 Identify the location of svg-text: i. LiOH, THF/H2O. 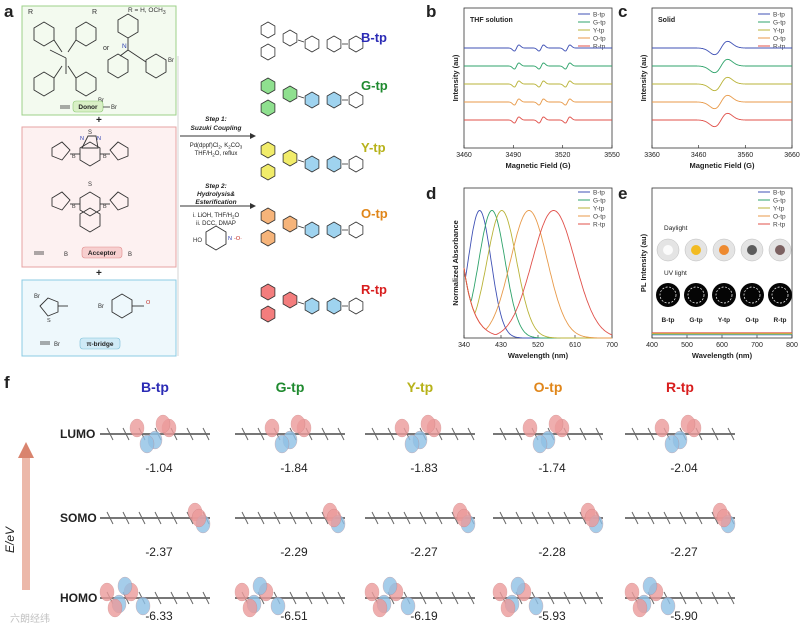
(216, 216).